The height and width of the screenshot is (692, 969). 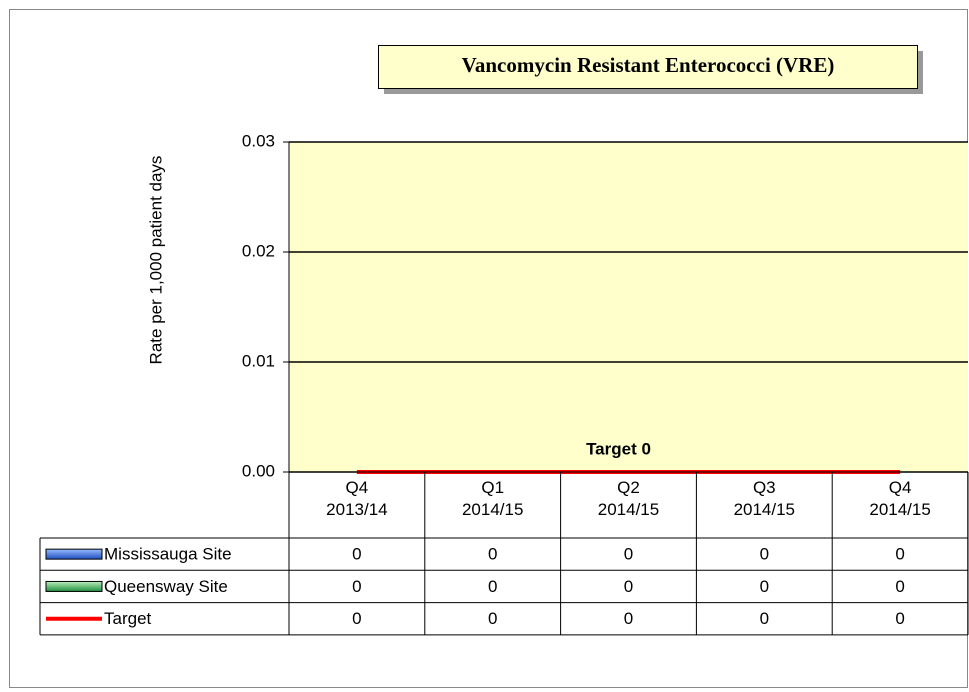 What do you see at coordinates (899, 498) in the screenshot?
I see `x-tick-label: Q4 2014/15` at bounding box center [899, 498].